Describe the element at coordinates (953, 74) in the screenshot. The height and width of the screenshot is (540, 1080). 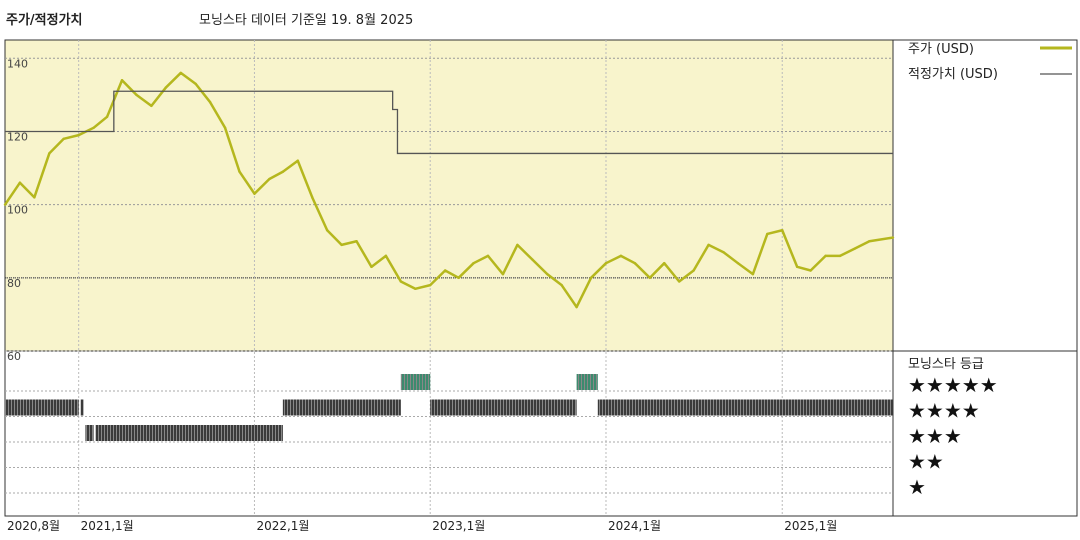
I see `legend-fair-value-label: 적정가치 (USD)` at that location.